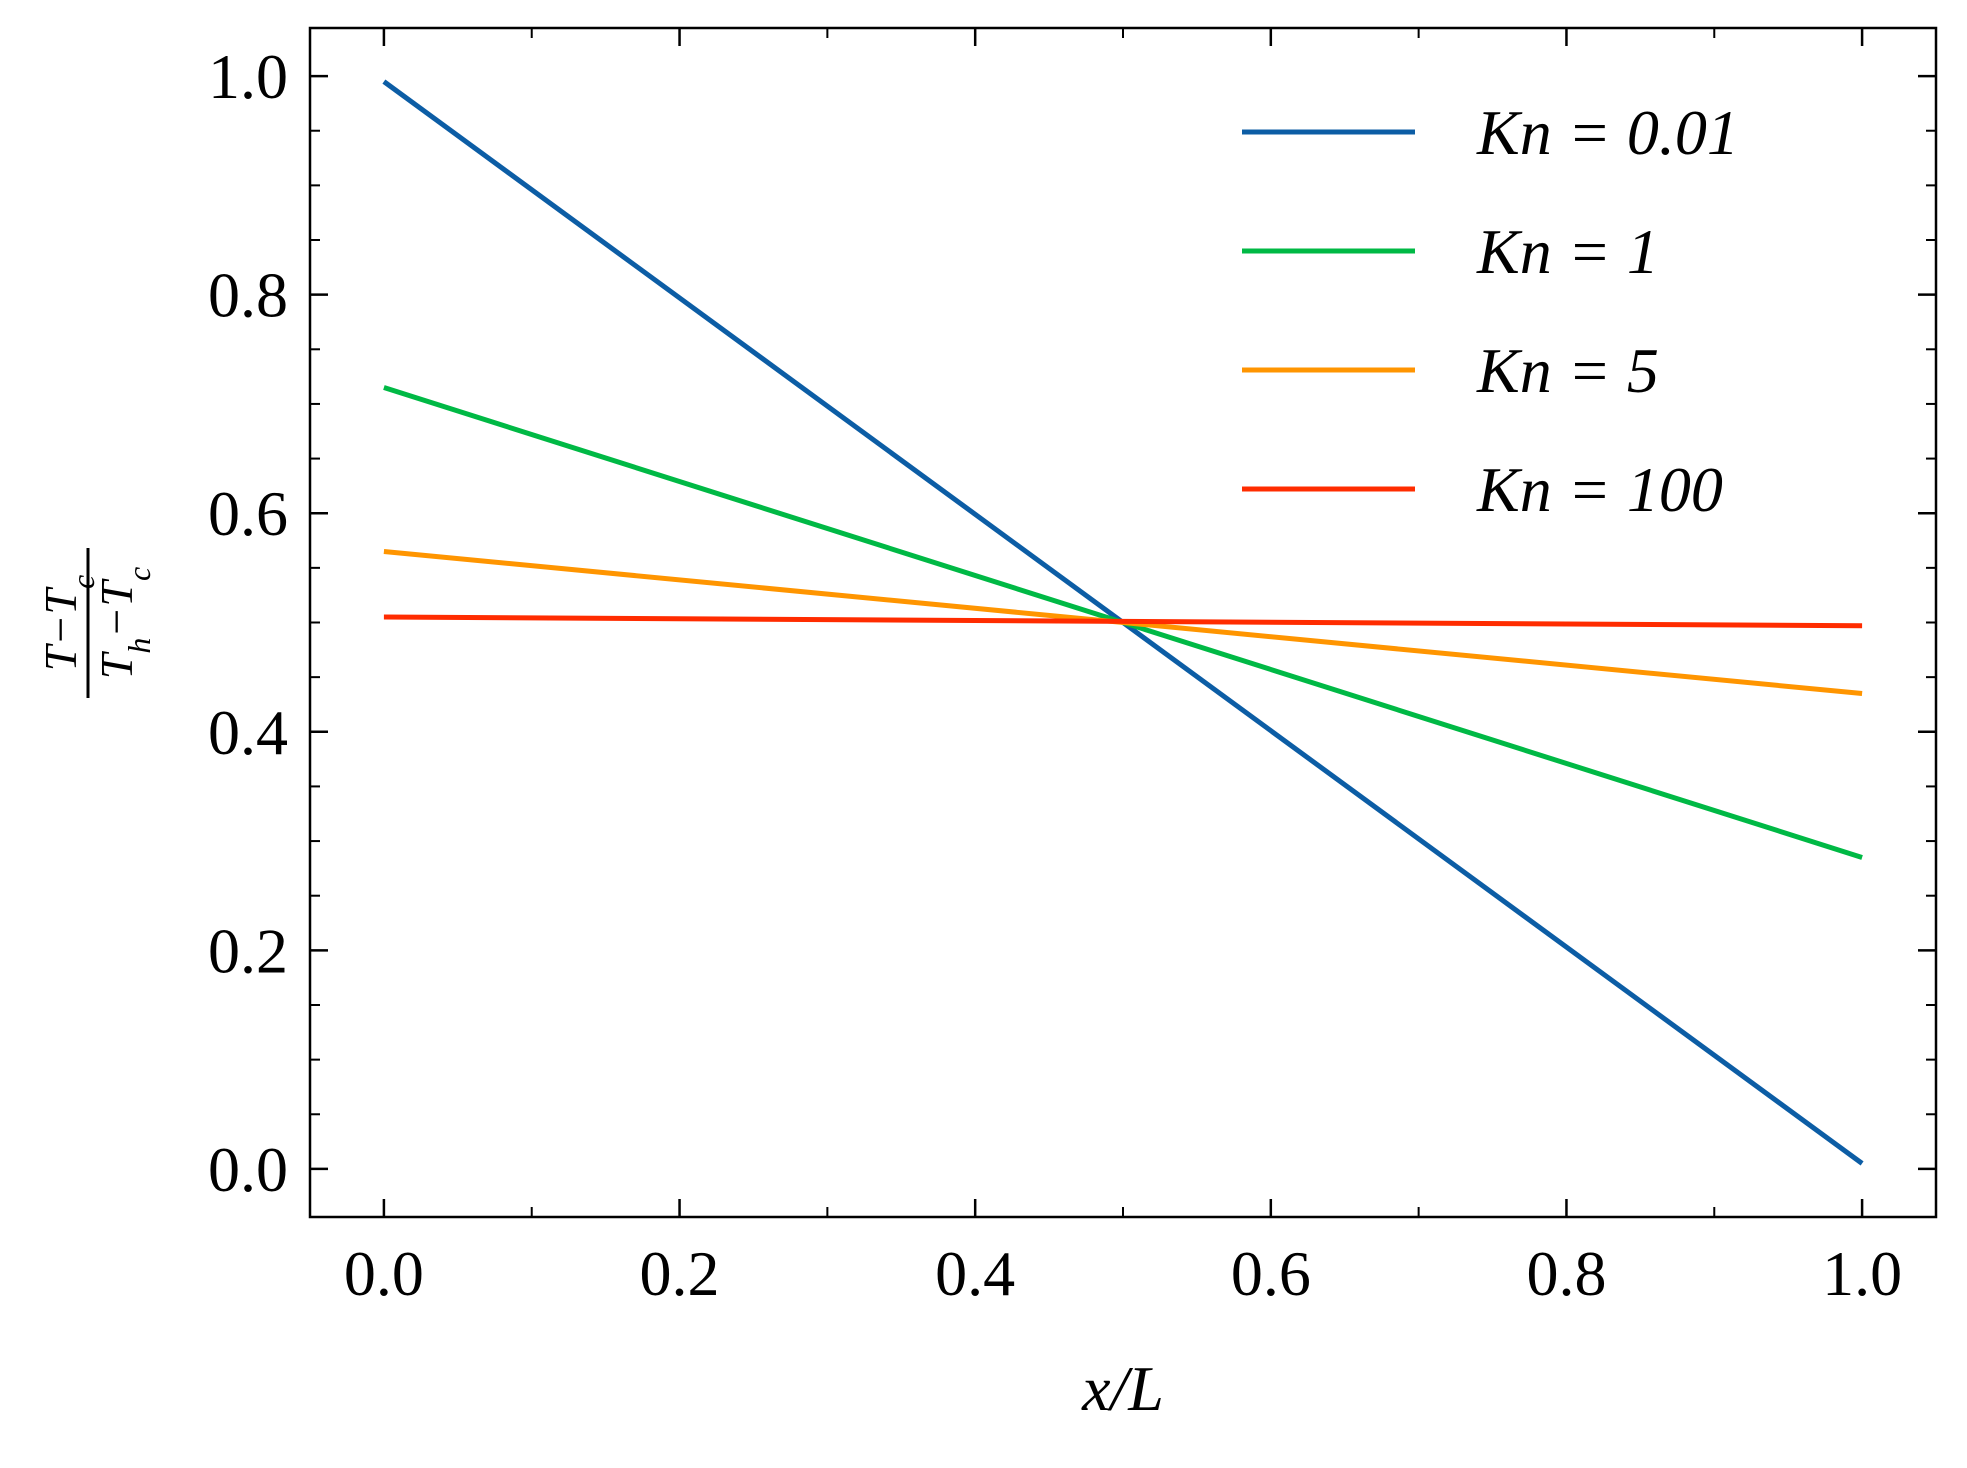 Image resolution: width=1967 pixels, height=1468 pixels. Describe the element at coordinates (1599, 489) in the screenshot. I see `legend-label: Kn = 100` at that location.